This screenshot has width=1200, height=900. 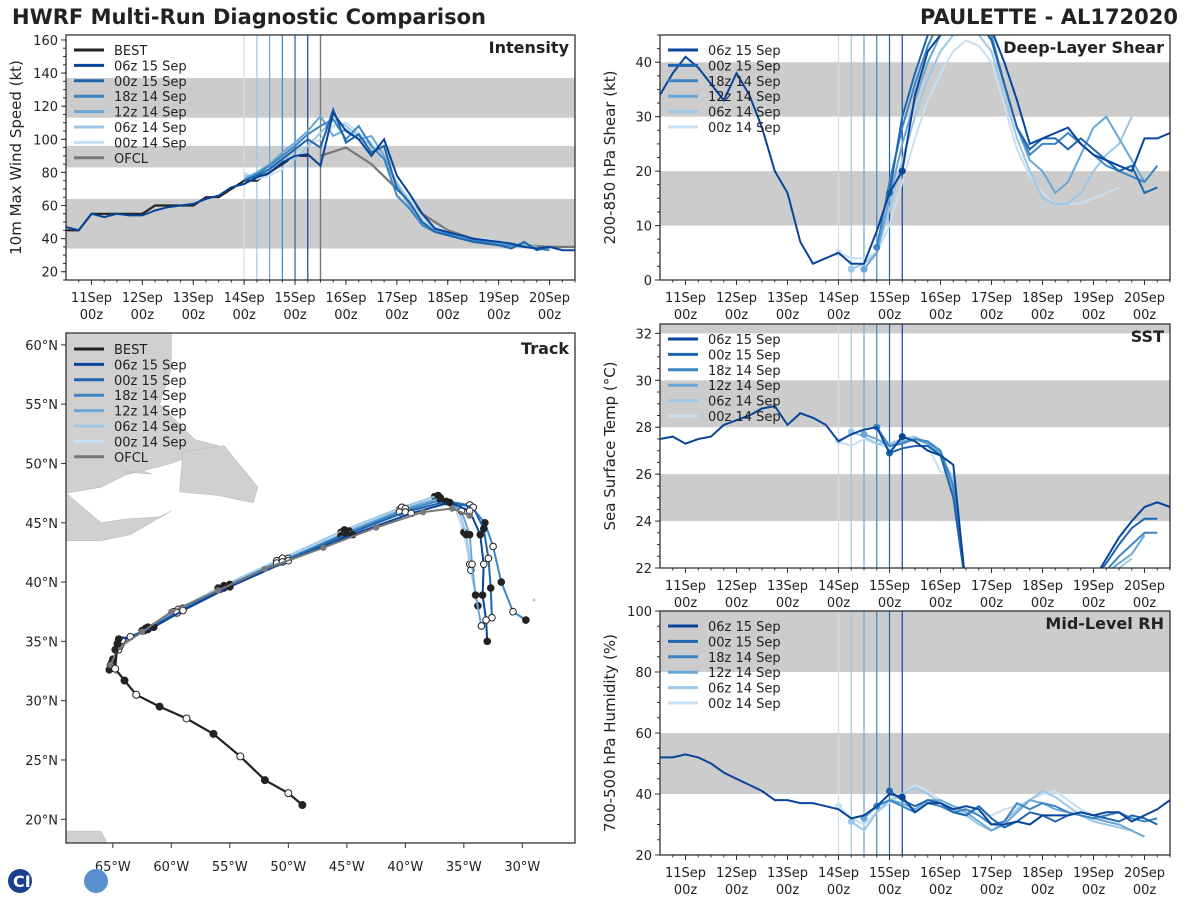 What do you see at coordinates (991, 873) in the screenshot?
I see `rh-xtick-day-label: 17Sep` at bounding box center [991, 873].